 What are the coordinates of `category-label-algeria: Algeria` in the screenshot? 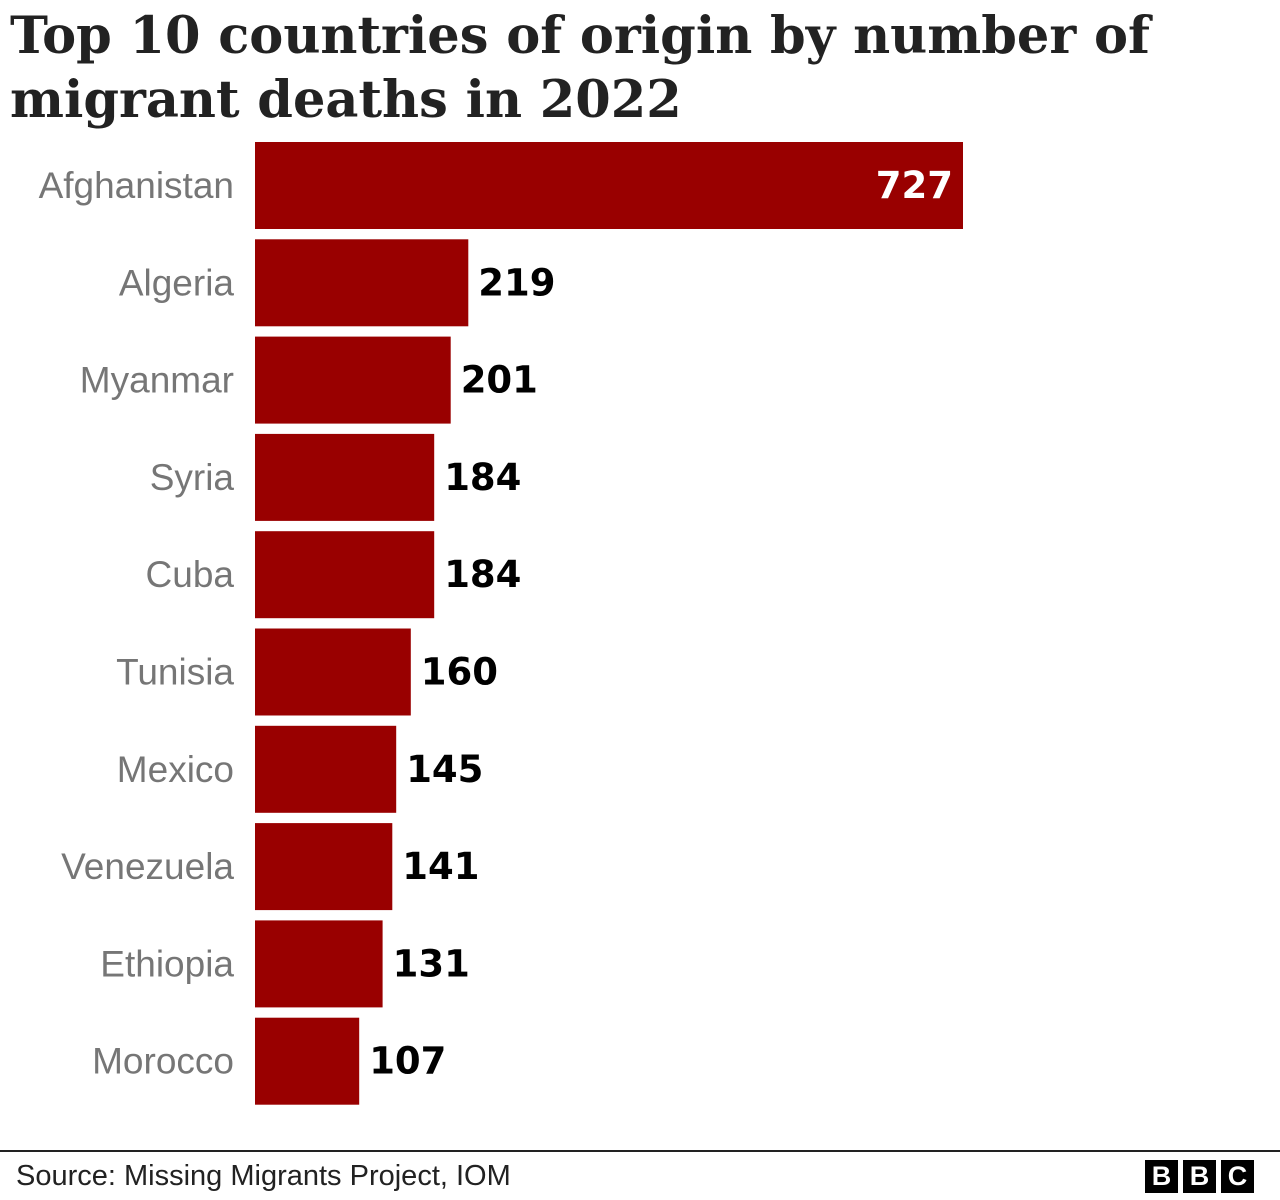 It's located at (177, 282).